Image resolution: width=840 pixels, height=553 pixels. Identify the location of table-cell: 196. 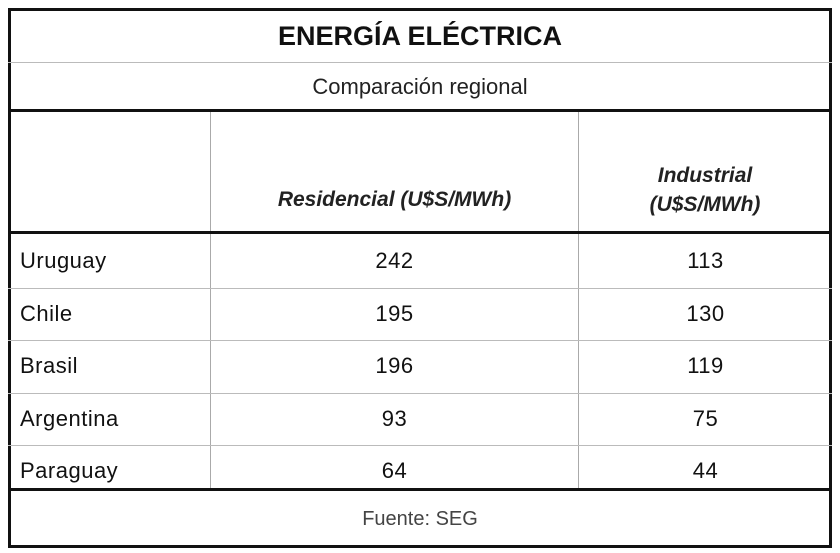
(394, 366).